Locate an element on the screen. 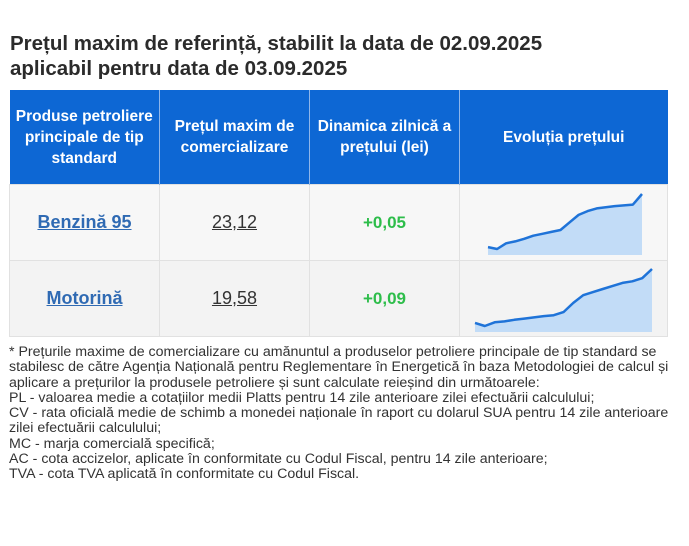  price-value-benzina-95: 23,12 is located at coordinates (234, 222).